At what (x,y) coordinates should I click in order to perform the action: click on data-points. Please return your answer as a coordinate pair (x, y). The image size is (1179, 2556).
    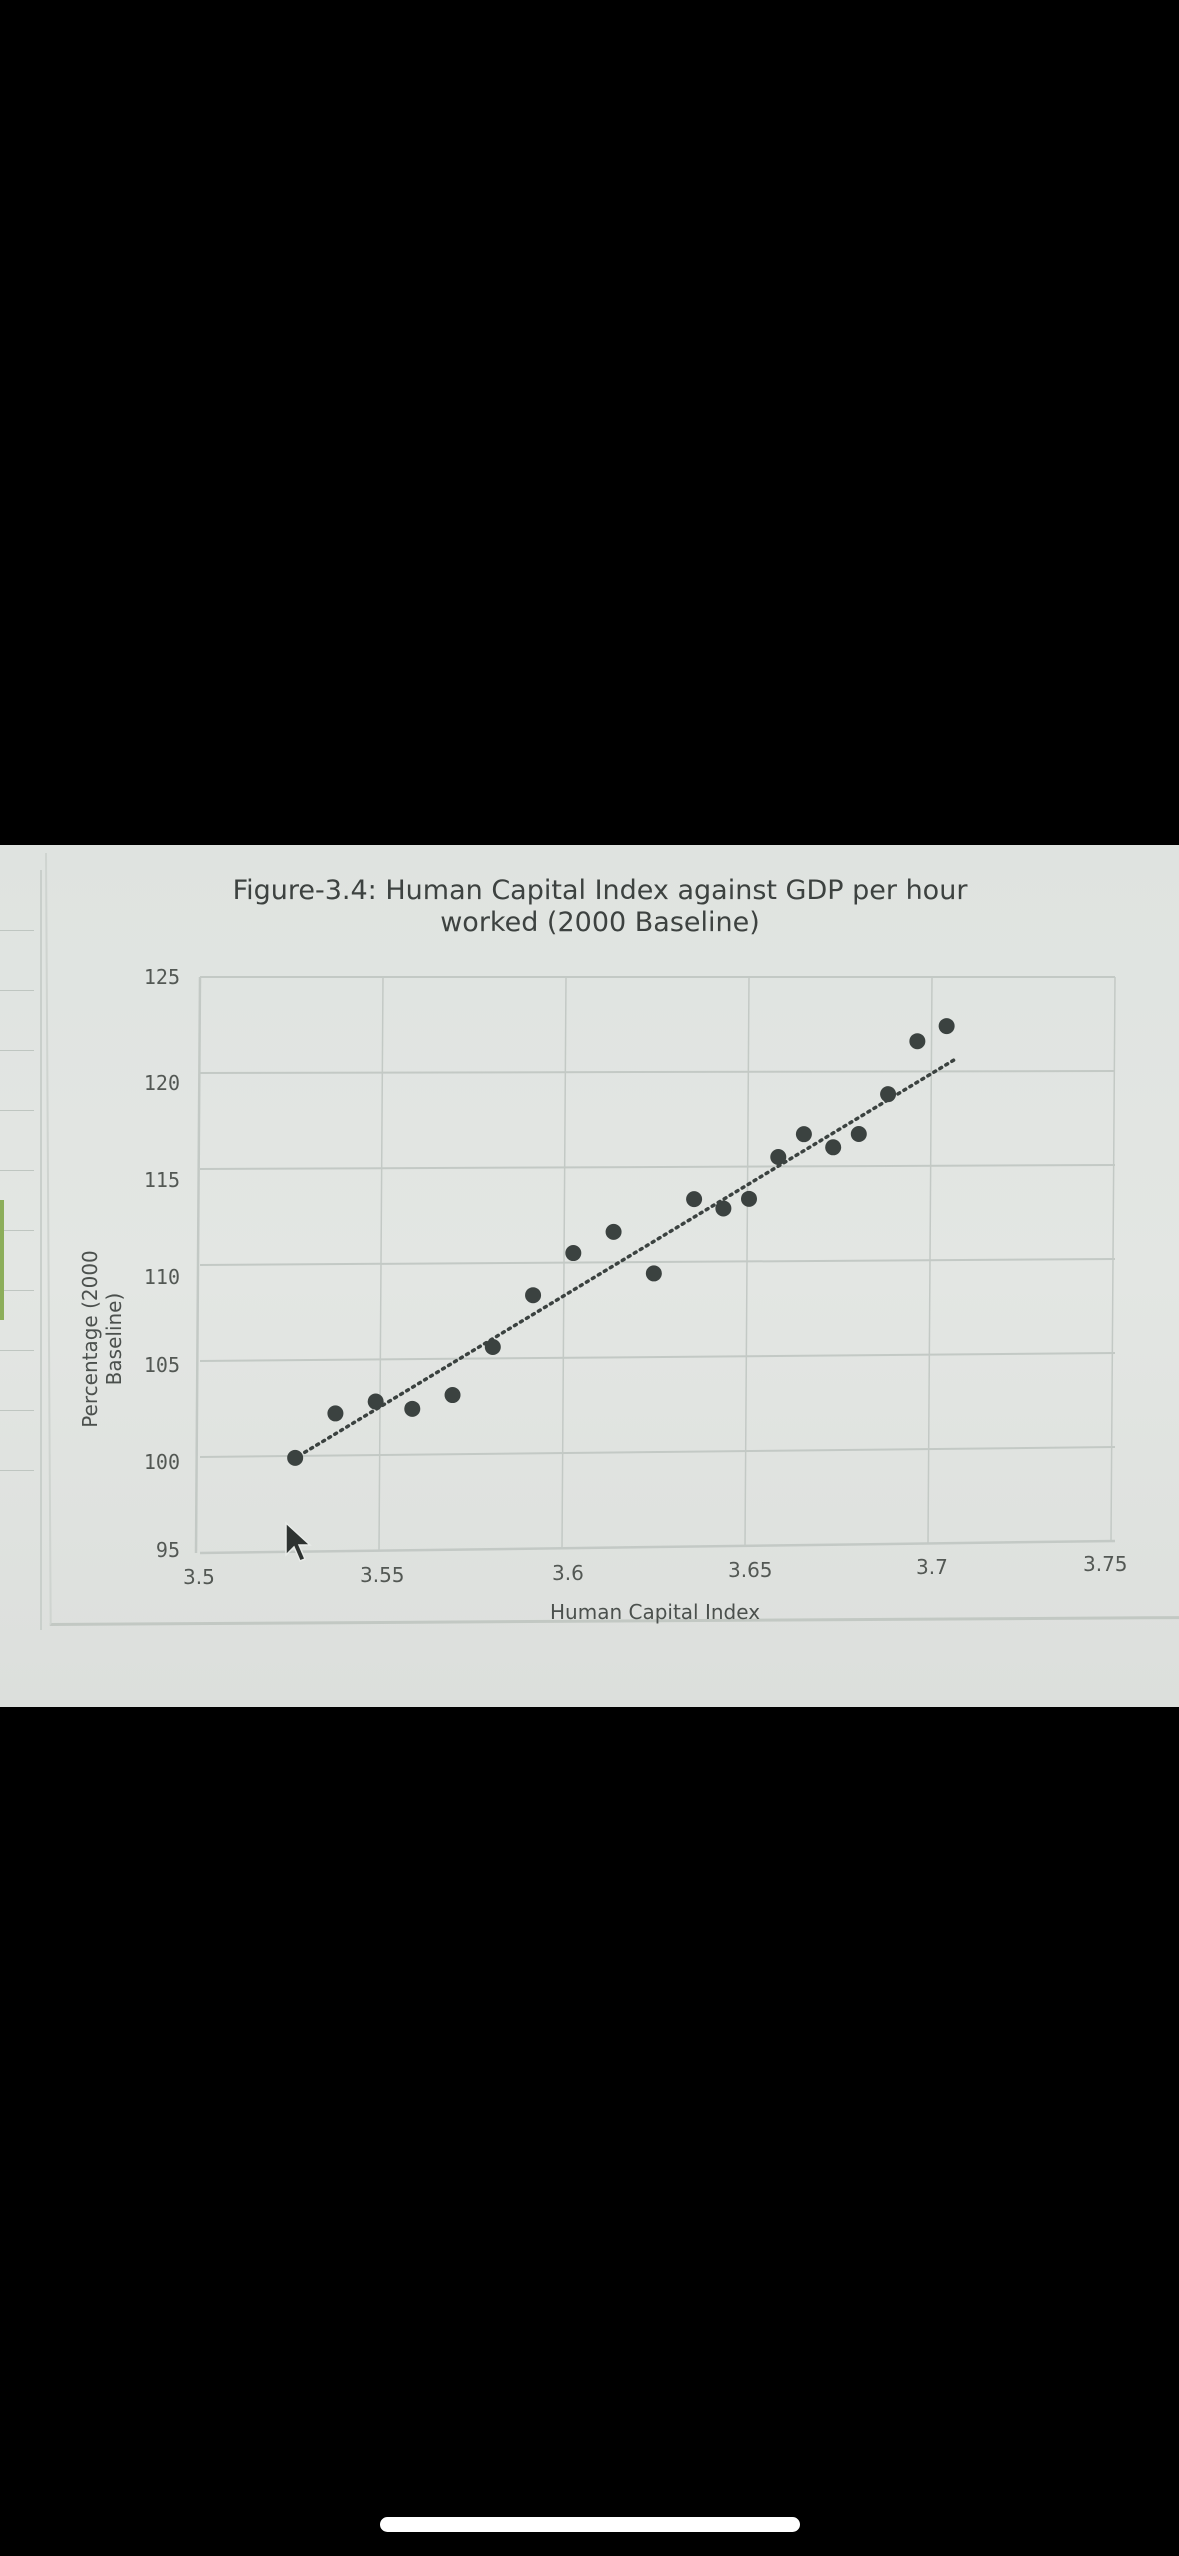
    Looking at the image, I should click on (621, 1242).